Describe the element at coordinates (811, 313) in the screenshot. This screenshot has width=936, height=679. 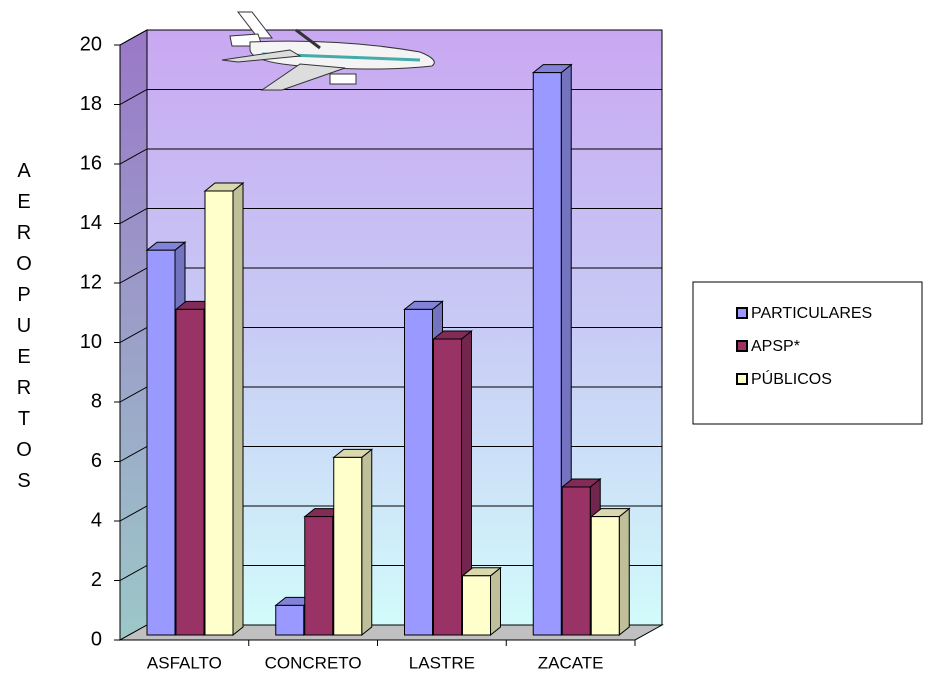
I see `legend-label: PARTICULARES` at that location.